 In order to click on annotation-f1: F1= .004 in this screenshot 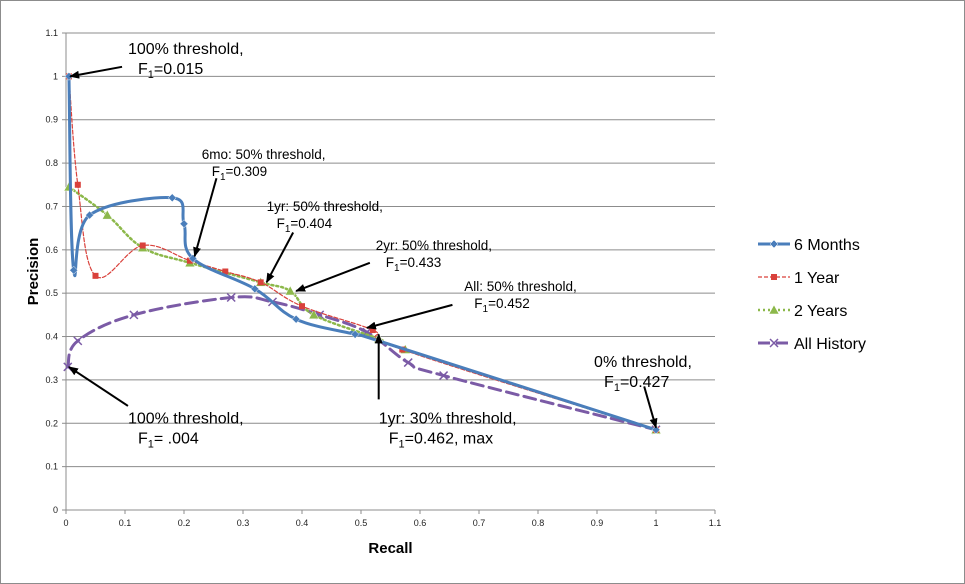, I will do `click(168, 440)`.